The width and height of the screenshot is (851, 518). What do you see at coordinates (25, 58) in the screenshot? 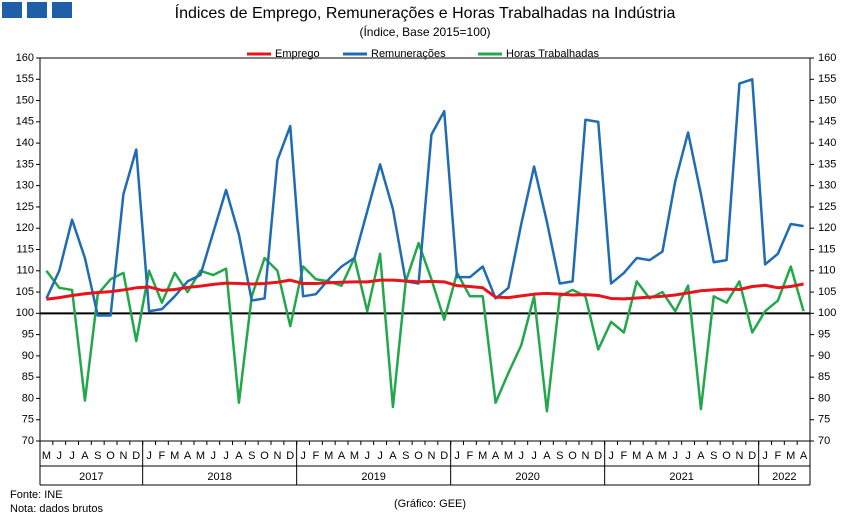
I see `y-tick-label: 160` at bounding box center [25, 58].